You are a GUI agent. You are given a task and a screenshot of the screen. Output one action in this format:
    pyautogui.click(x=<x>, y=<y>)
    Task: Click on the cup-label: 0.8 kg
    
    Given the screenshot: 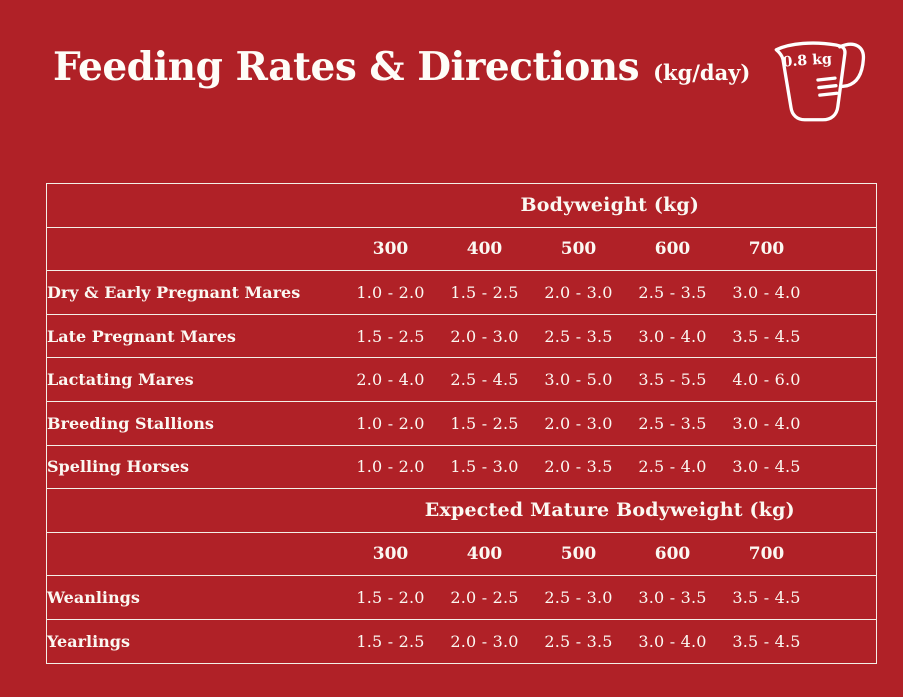 What is the action you would take?
    pyautogui.click(x=807, y=60)
    